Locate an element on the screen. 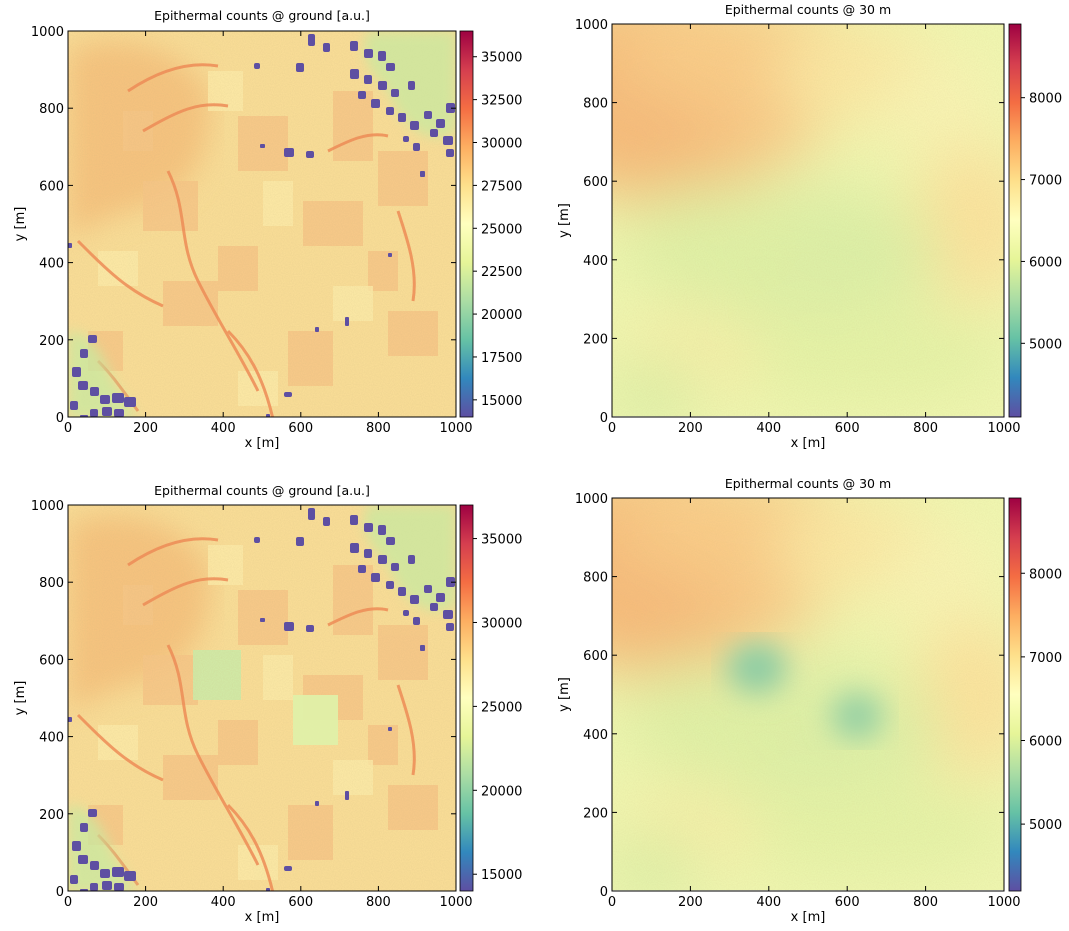 This screenshot has height=931, width=1069. colorbar-tick-label: 32500 is located at coordinates (501, 101).